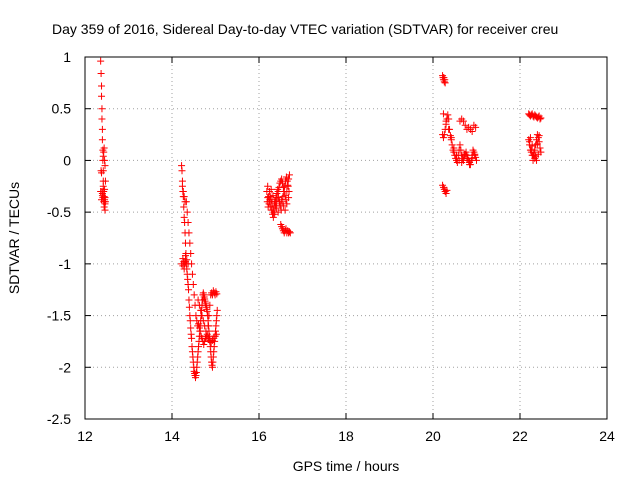  What do you see at coordinates (59, 316) in the screenshot?
I see `y-tick-label: -1.5` at bounding box center [59, 316].